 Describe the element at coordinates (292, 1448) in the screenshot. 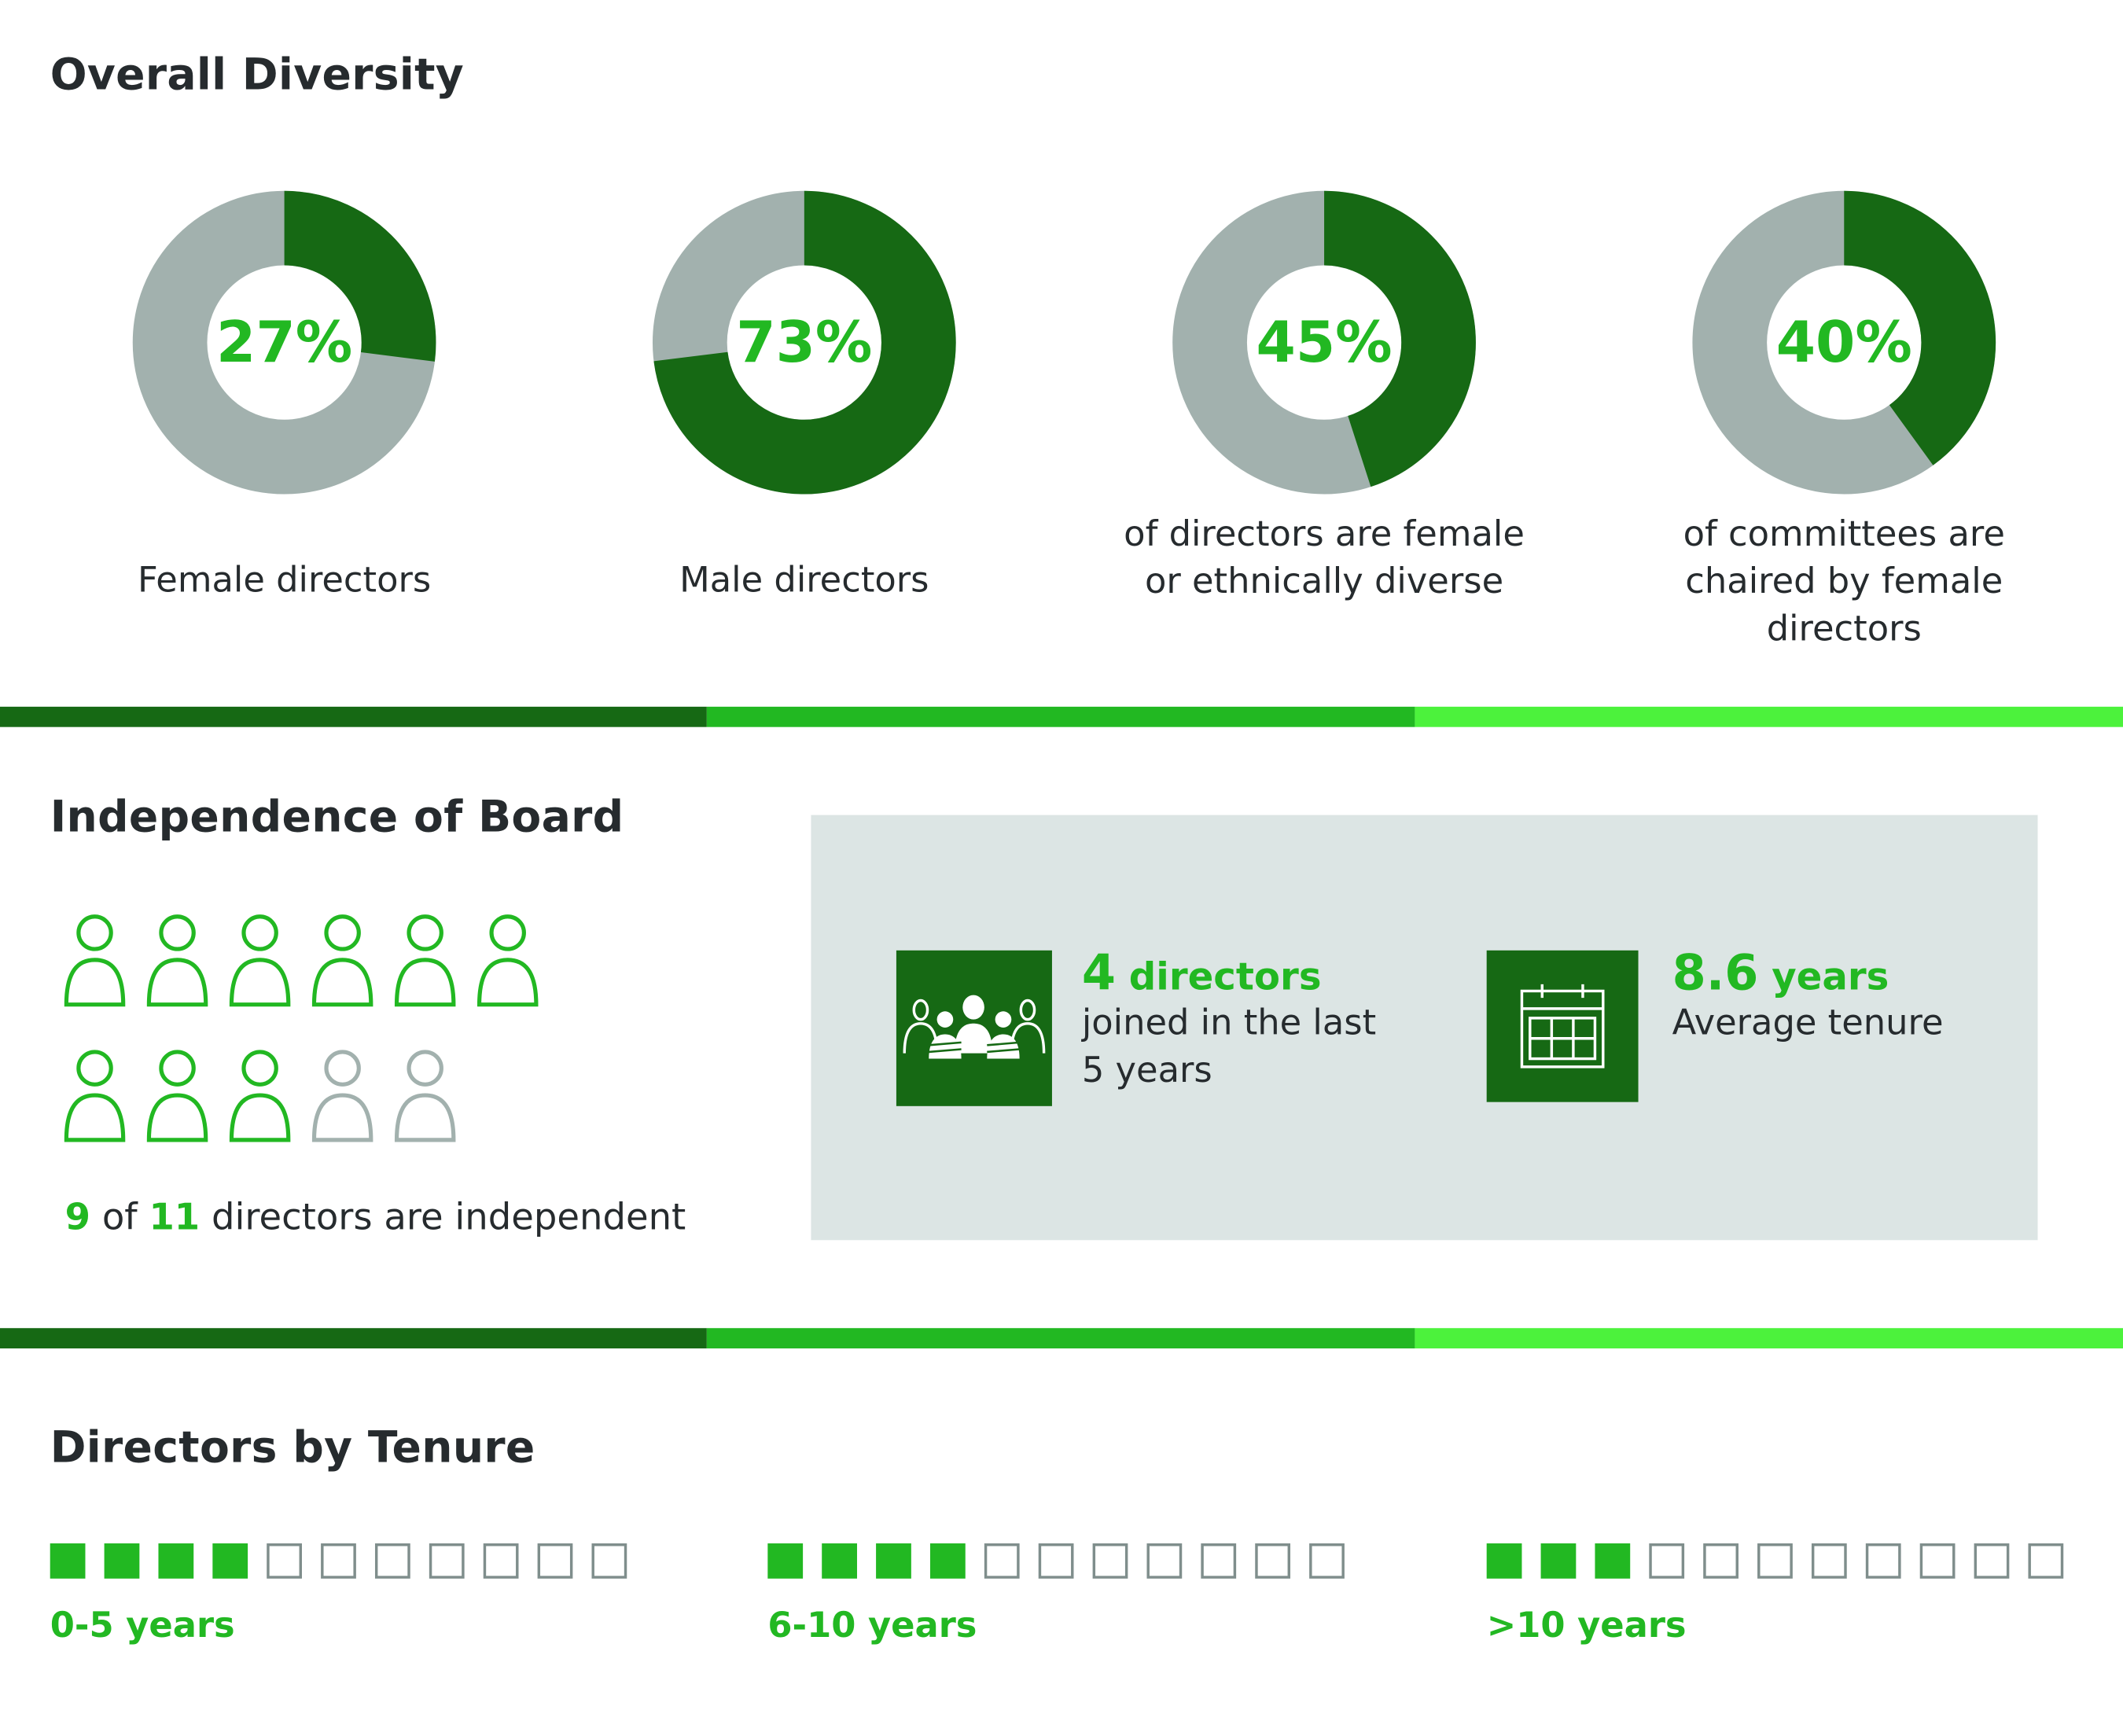

I see `tenure-title: Directors by Tenure` at that location.